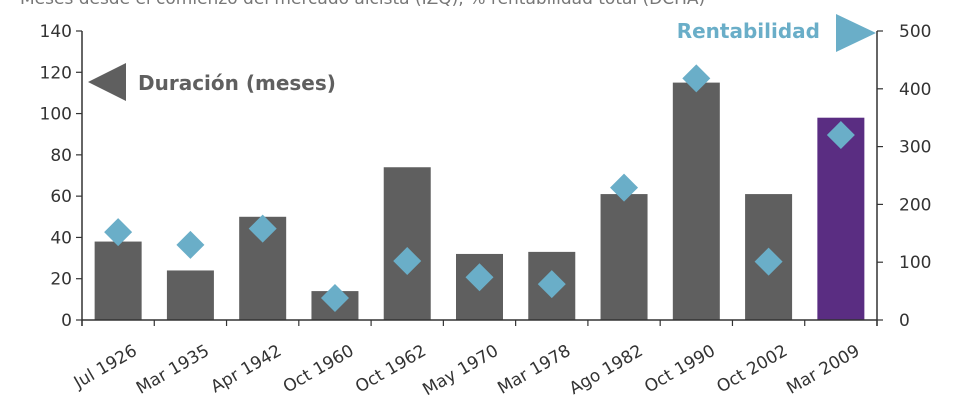 The image size is (960, 400). I want to click on left-tick-label: 40, so click(61, 238).